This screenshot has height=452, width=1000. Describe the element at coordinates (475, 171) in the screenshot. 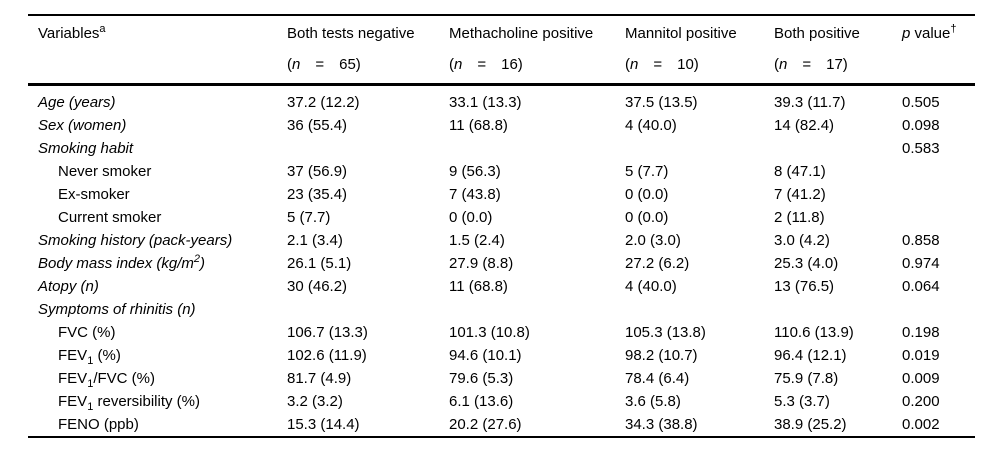

I see `value-cell: 9 (56.3)` at that location.